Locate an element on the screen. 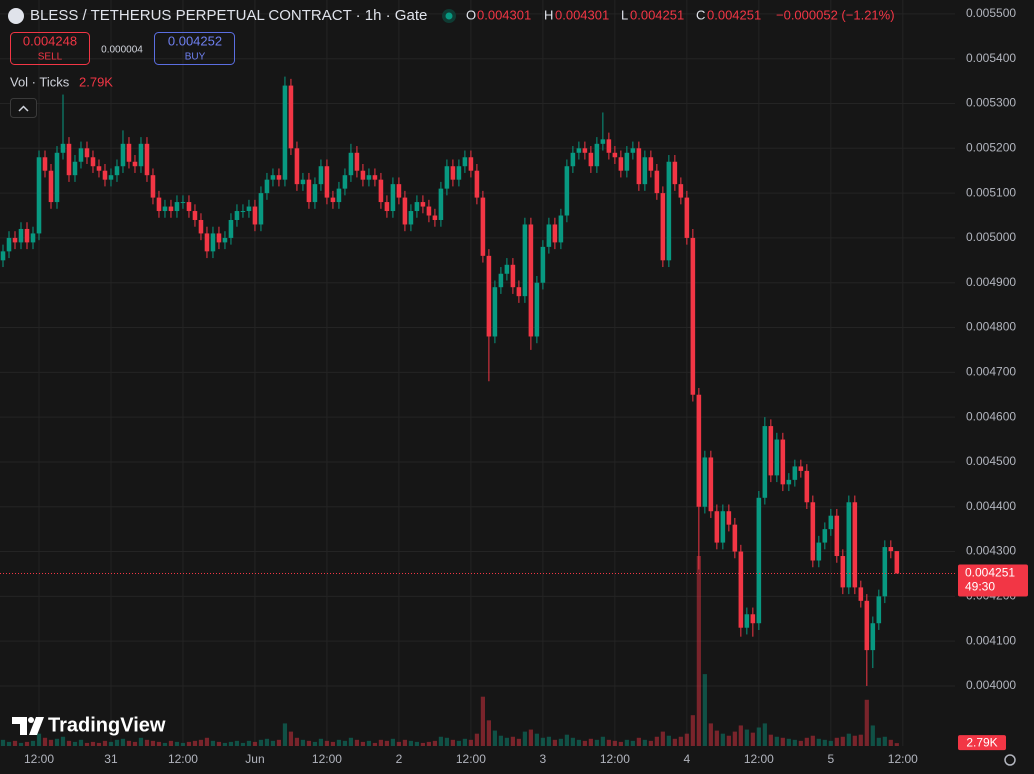  x-tick-label: 12:00 is located at coordinates (903, 759).